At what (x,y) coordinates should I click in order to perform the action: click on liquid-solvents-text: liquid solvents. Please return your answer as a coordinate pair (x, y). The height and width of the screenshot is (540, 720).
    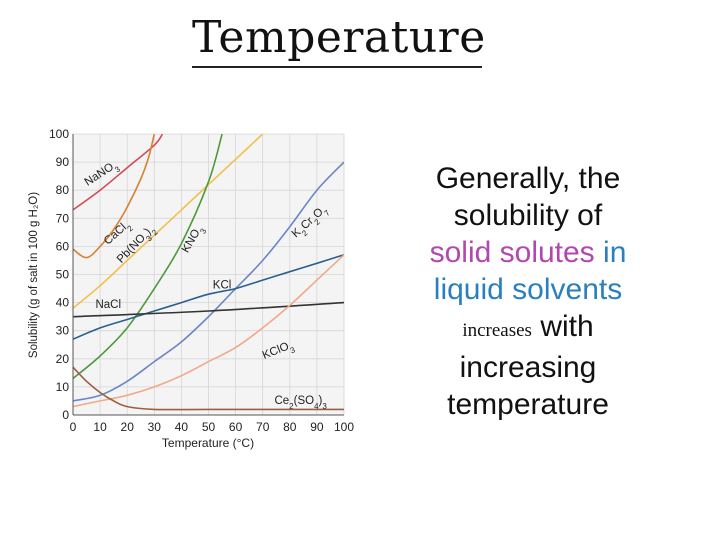
    Looking at the image, I should click on (528, 289).